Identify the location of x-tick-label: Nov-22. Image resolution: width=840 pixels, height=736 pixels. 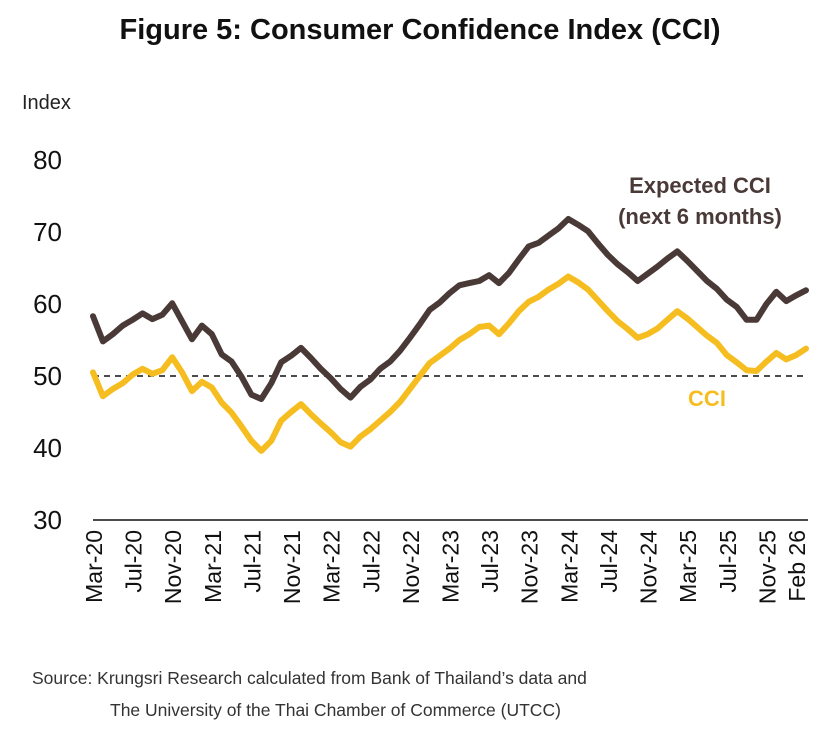
(411, 567).